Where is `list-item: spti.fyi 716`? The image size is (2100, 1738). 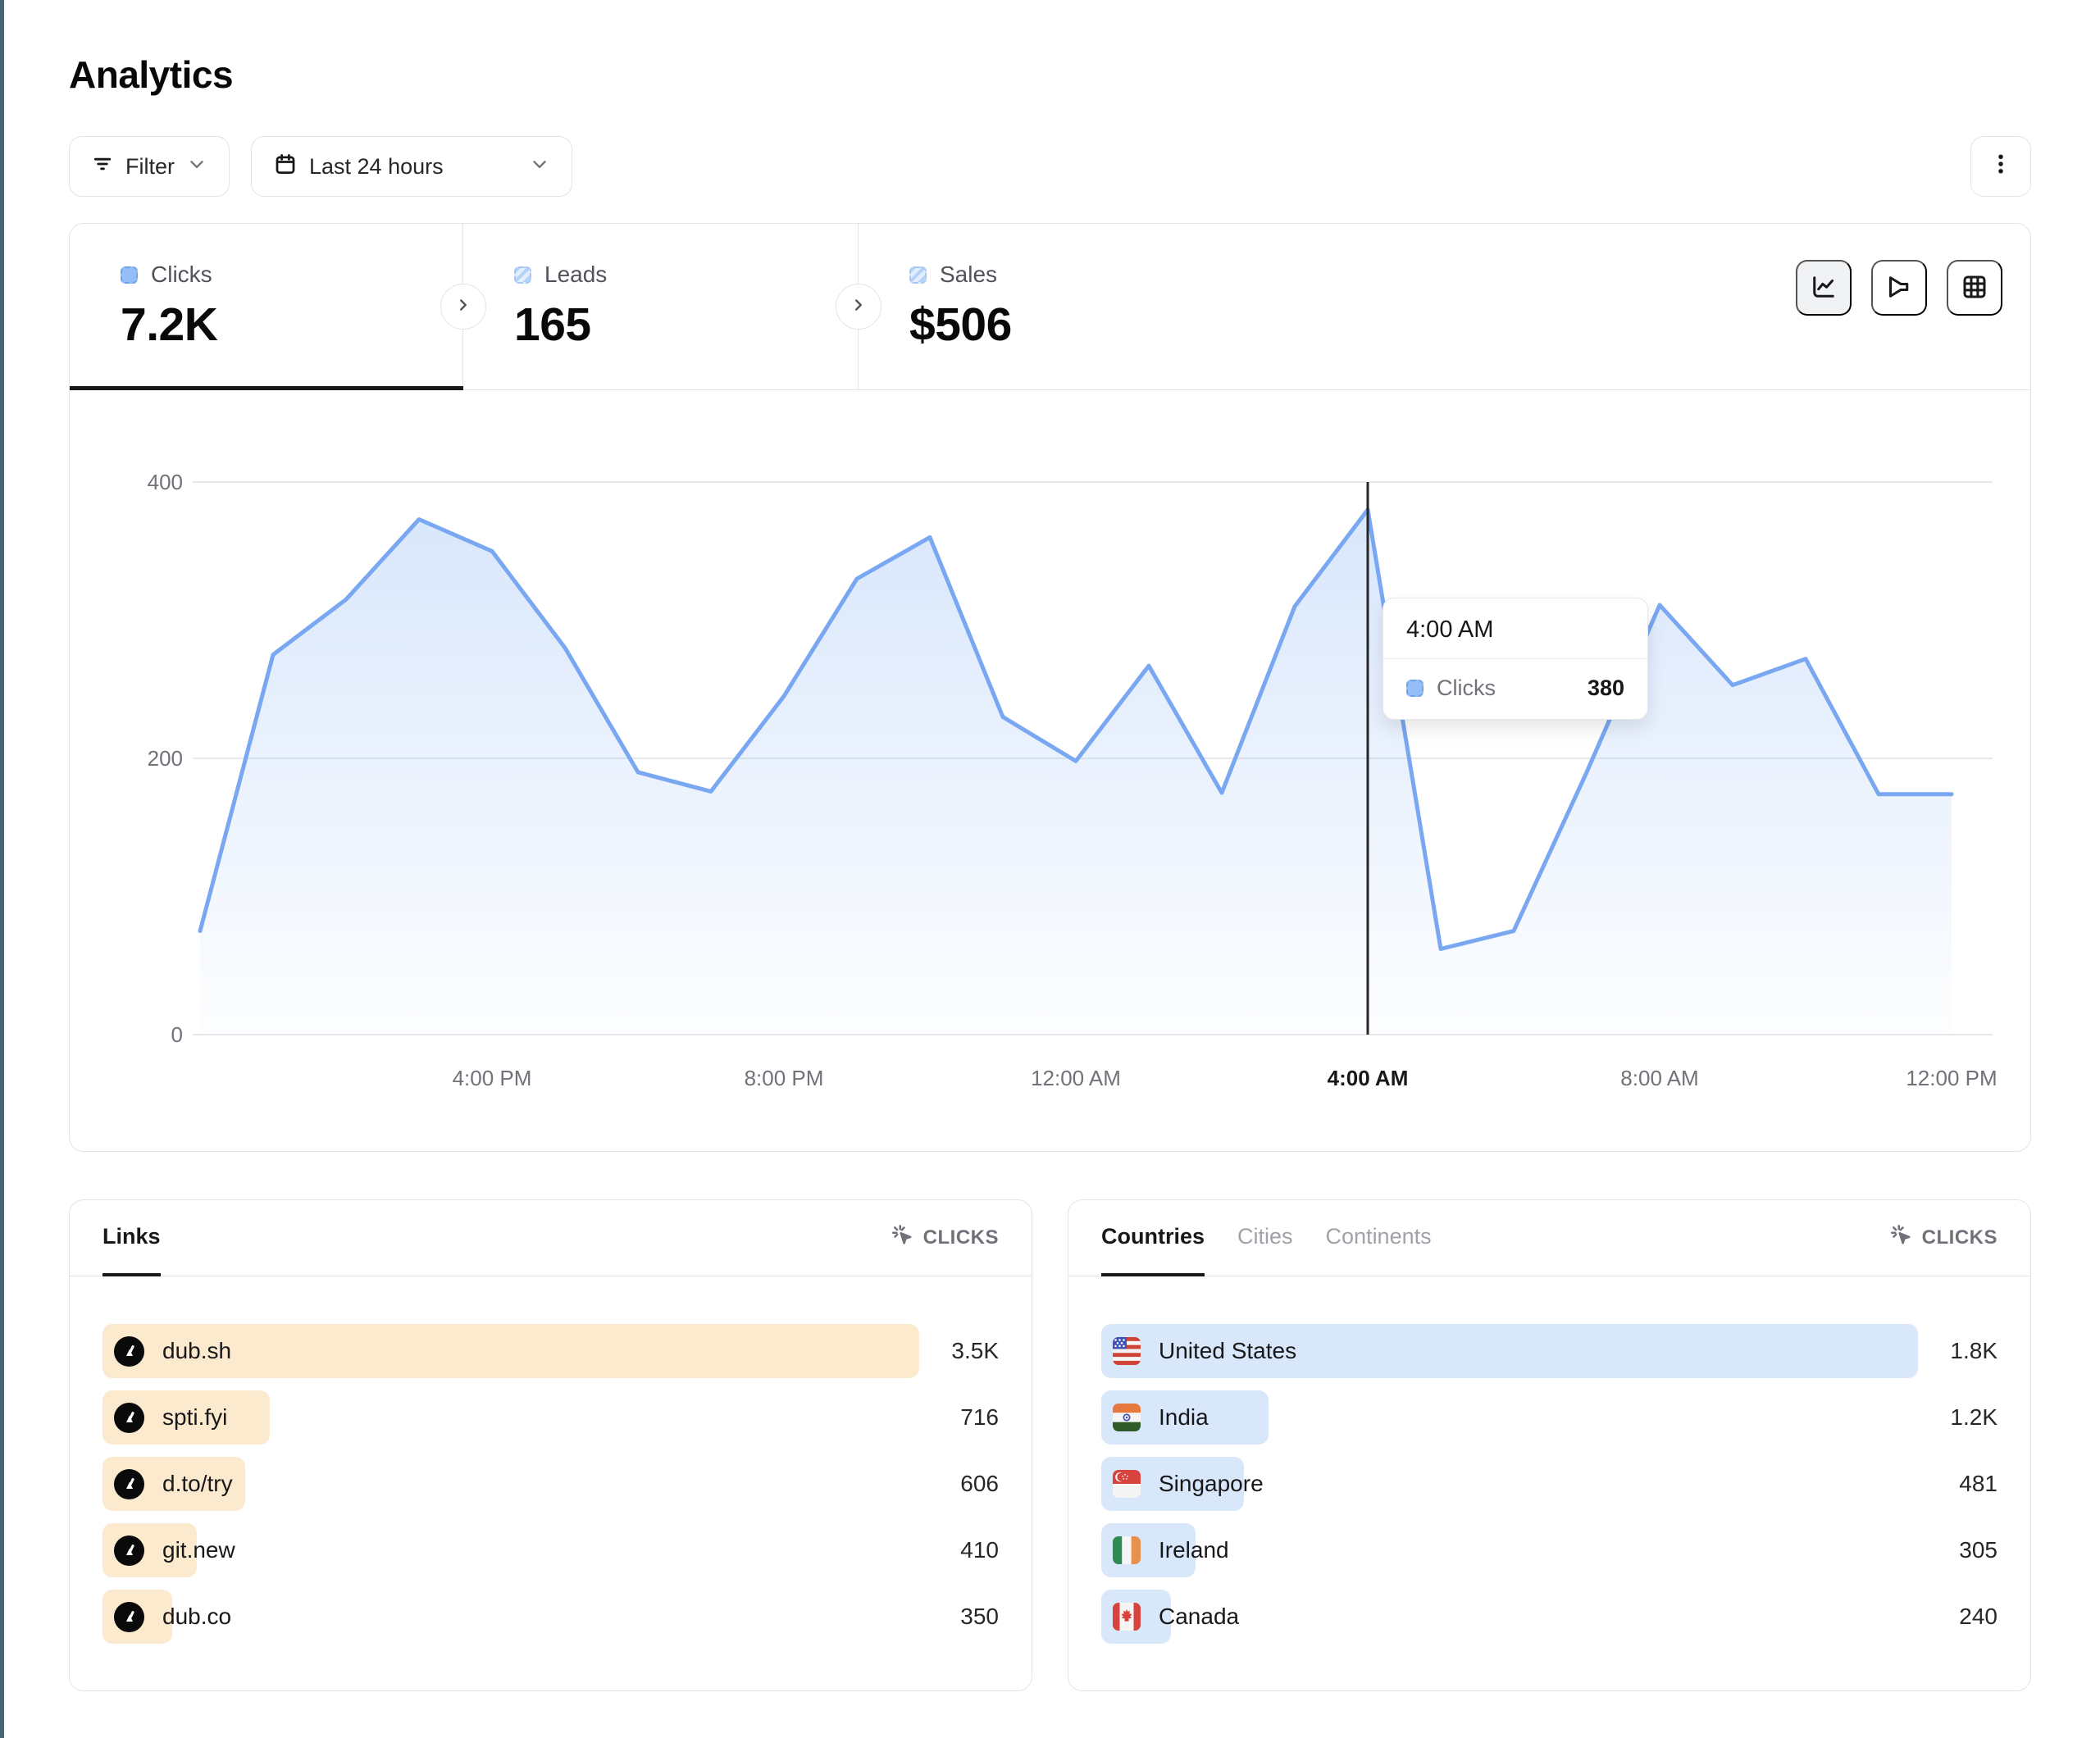
list-item: spti.fyi 716 is located at coordinates (550, 1417).